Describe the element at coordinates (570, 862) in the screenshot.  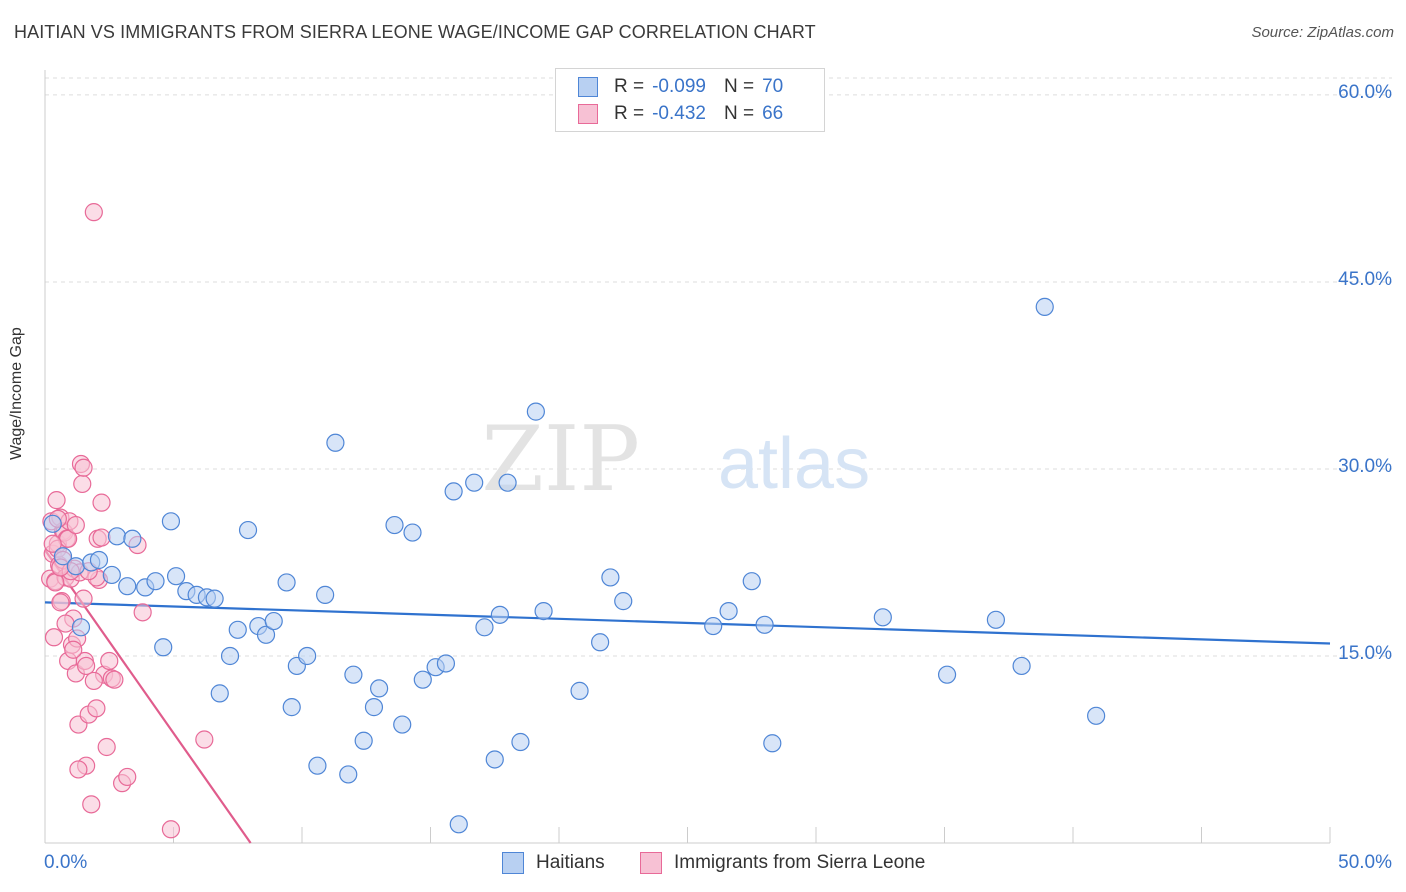
I see `legend-label-haitians: Haitians` at that location.